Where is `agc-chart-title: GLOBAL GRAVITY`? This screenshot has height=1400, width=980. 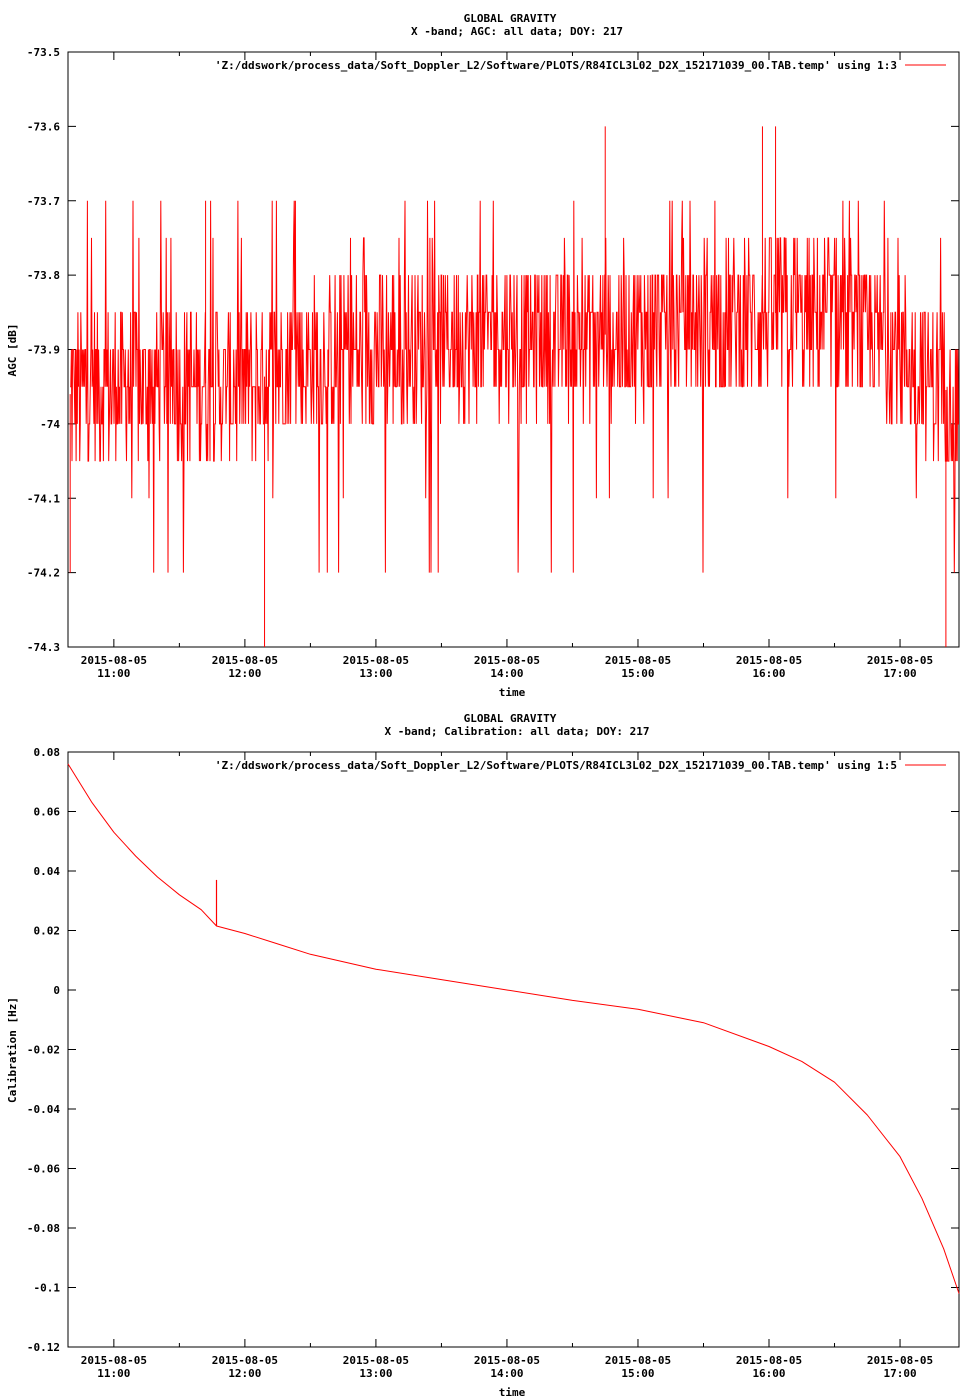
agc-chart-title: GLOBAL GRAVITY is located at coordinates (510, 18).